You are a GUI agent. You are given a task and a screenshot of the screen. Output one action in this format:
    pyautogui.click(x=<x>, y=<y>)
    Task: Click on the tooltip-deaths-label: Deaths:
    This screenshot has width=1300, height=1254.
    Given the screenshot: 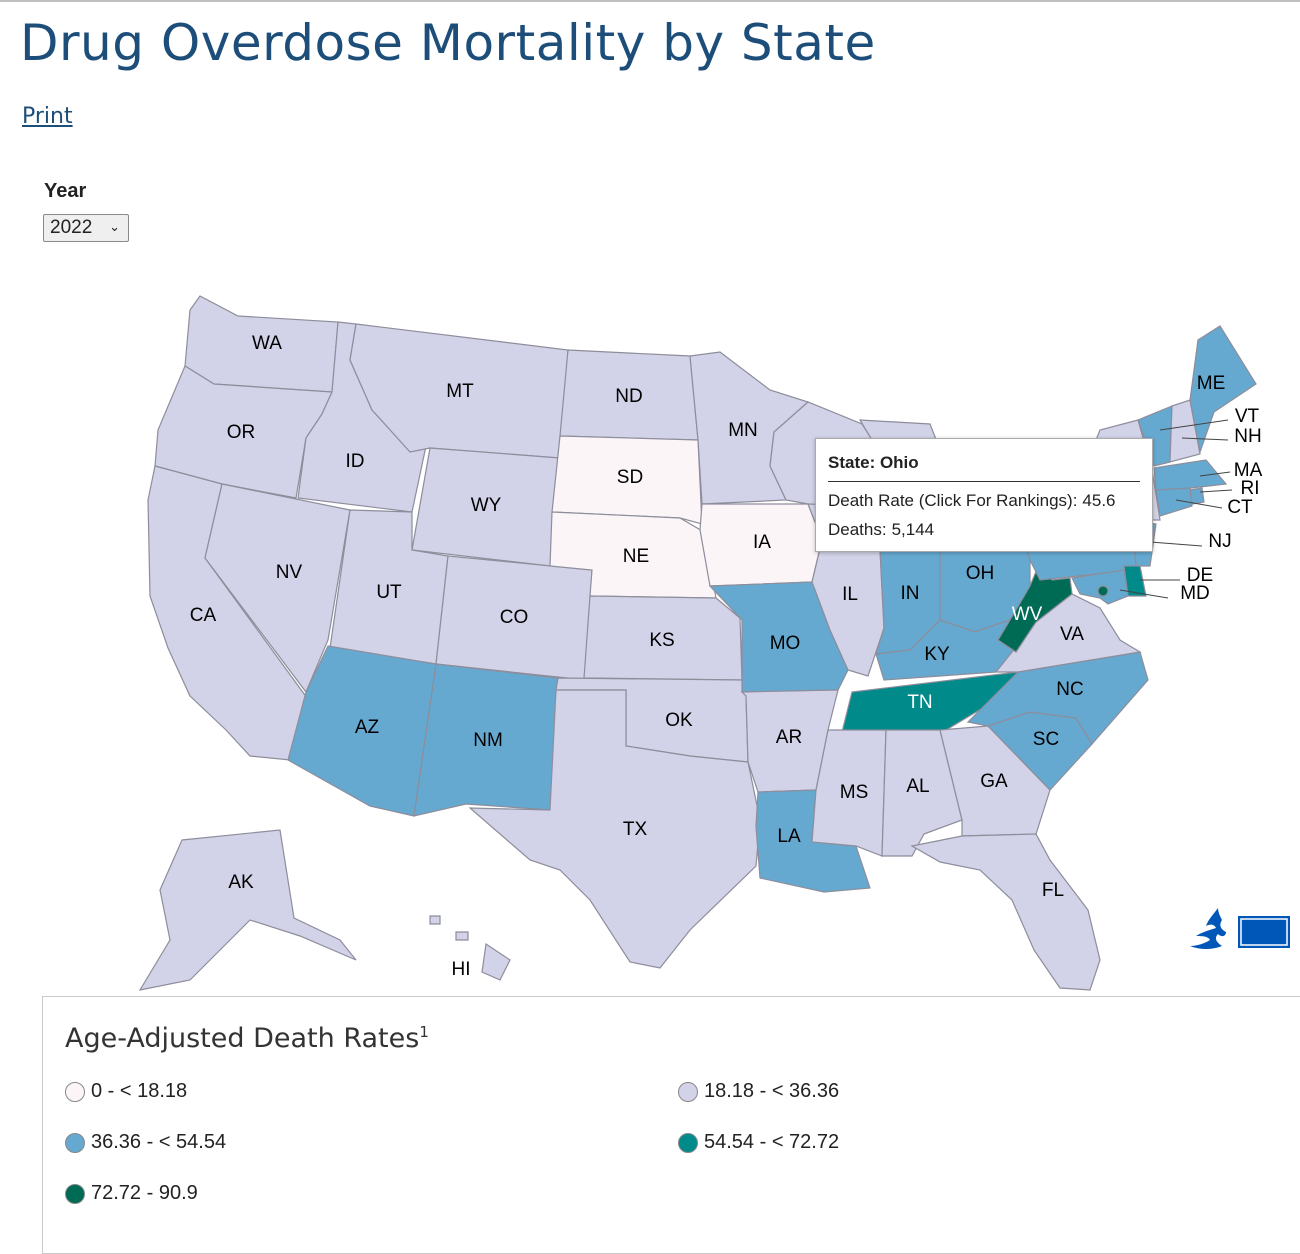 What is the action you would take?
    pyautogui.click(x=857, y=529)
    